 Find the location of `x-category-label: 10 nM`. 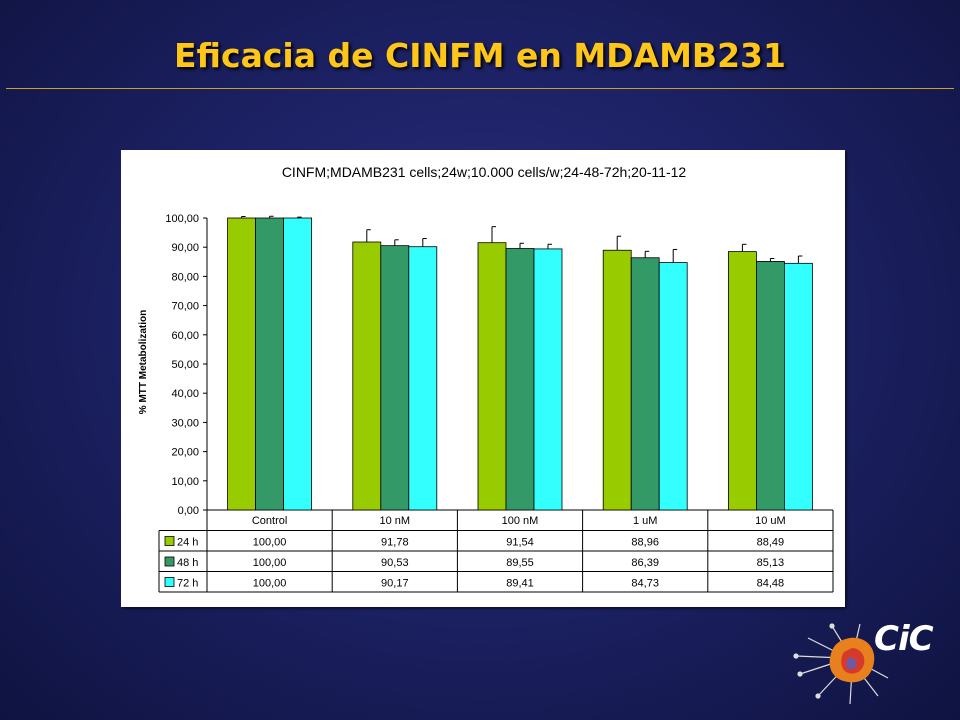

x-category-label: 10 nM is located at coordinates (395, 521).